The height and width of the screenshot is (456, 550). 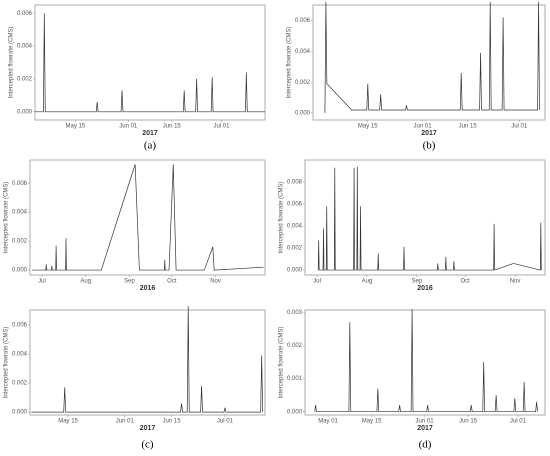 What do you see at coordinates (150, 146) in the screenshot?
I see `panel-label: (a)` at bounding box center [150, 146].